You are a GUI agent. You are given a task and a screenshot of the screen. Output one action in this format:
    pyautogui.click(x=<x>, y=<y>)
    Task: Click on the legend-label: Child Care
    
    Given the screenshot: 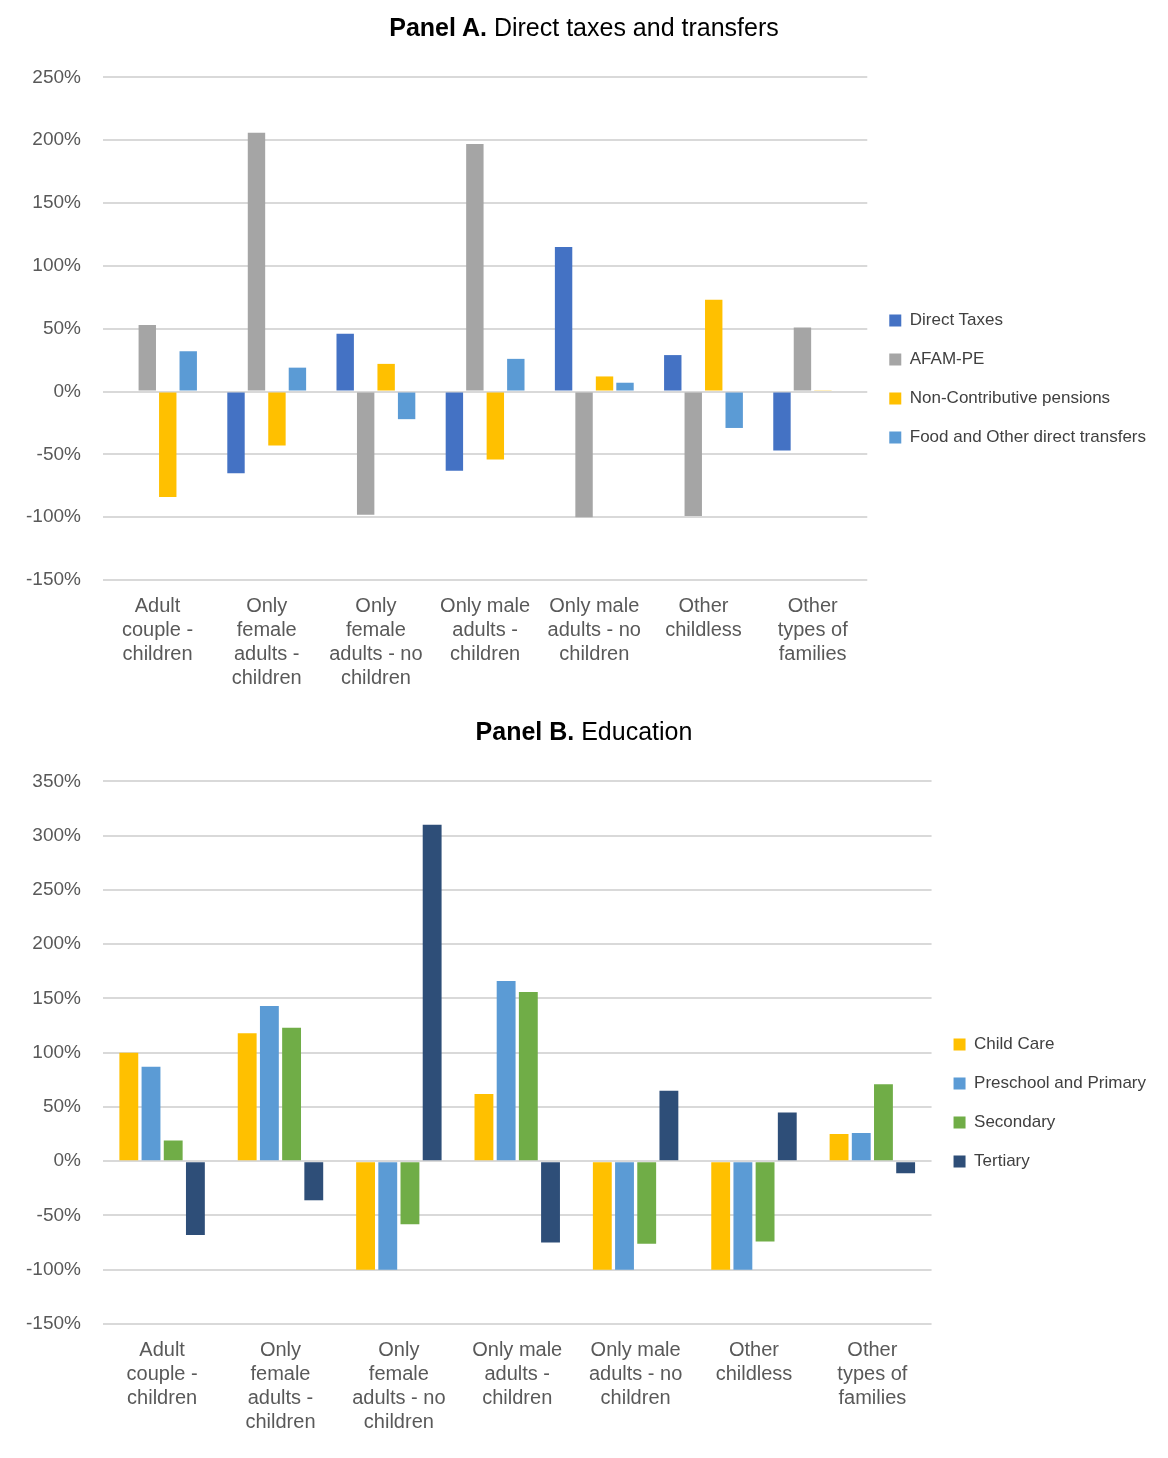 What is the action you would take?
    pyautogui.click(x=1014, y=1044)
    